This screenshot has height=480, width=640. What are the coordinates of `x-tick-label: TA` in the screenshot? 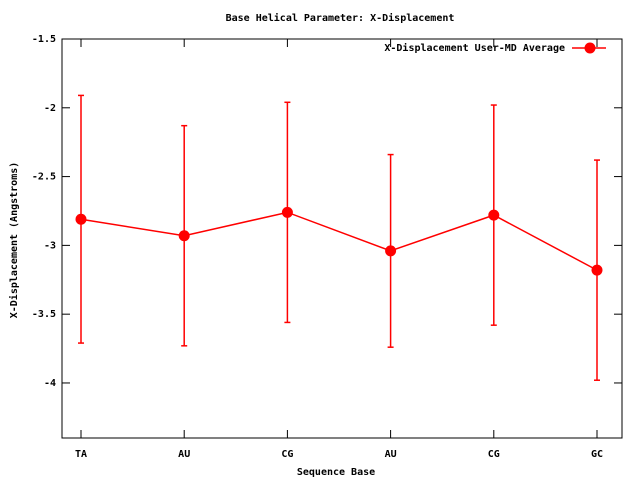 It's located at (81, 454).